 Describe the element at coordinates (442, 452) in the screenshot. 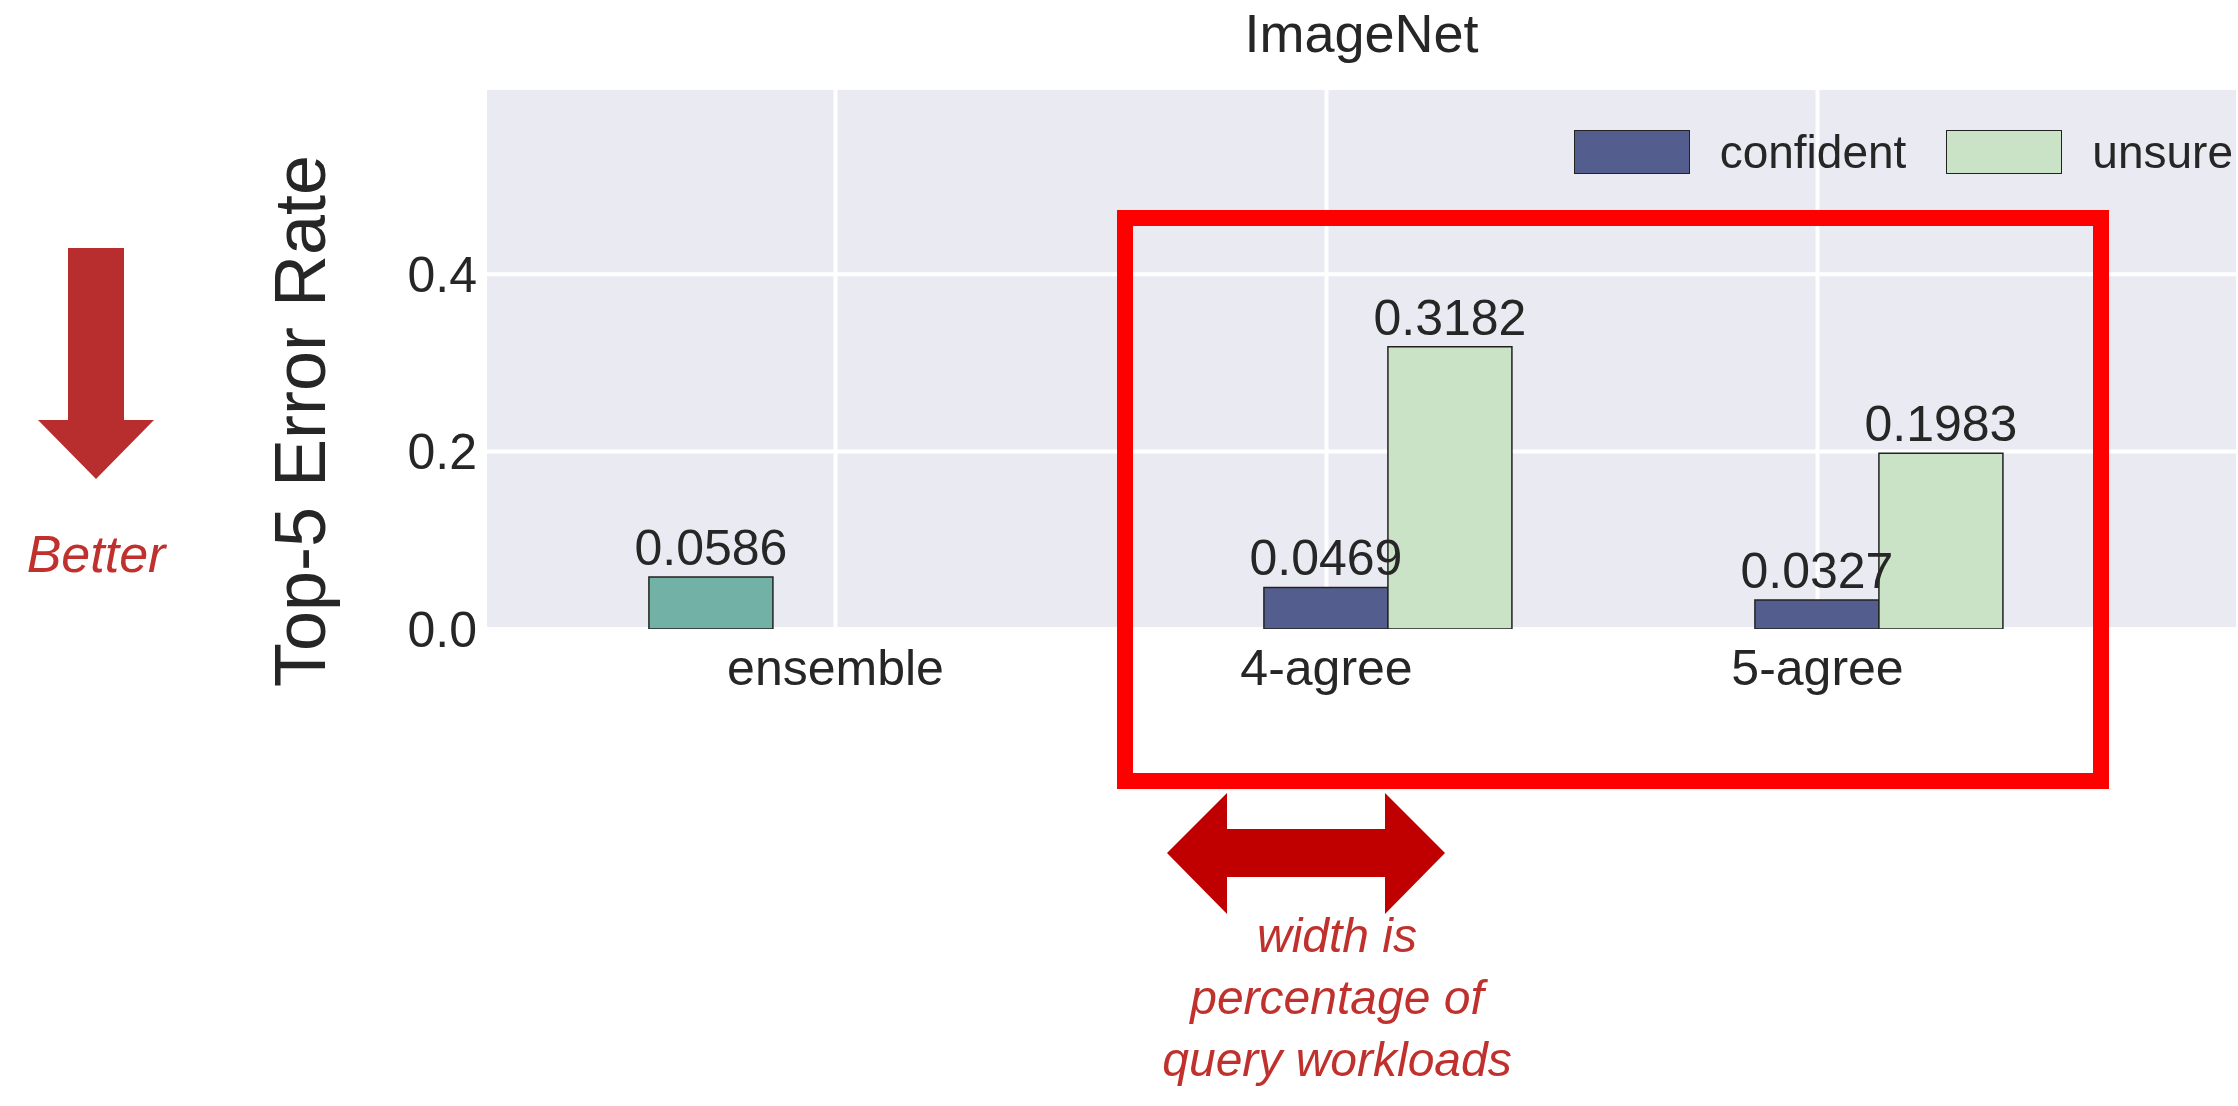

I see `y-tick-label: 0.2` at that location.